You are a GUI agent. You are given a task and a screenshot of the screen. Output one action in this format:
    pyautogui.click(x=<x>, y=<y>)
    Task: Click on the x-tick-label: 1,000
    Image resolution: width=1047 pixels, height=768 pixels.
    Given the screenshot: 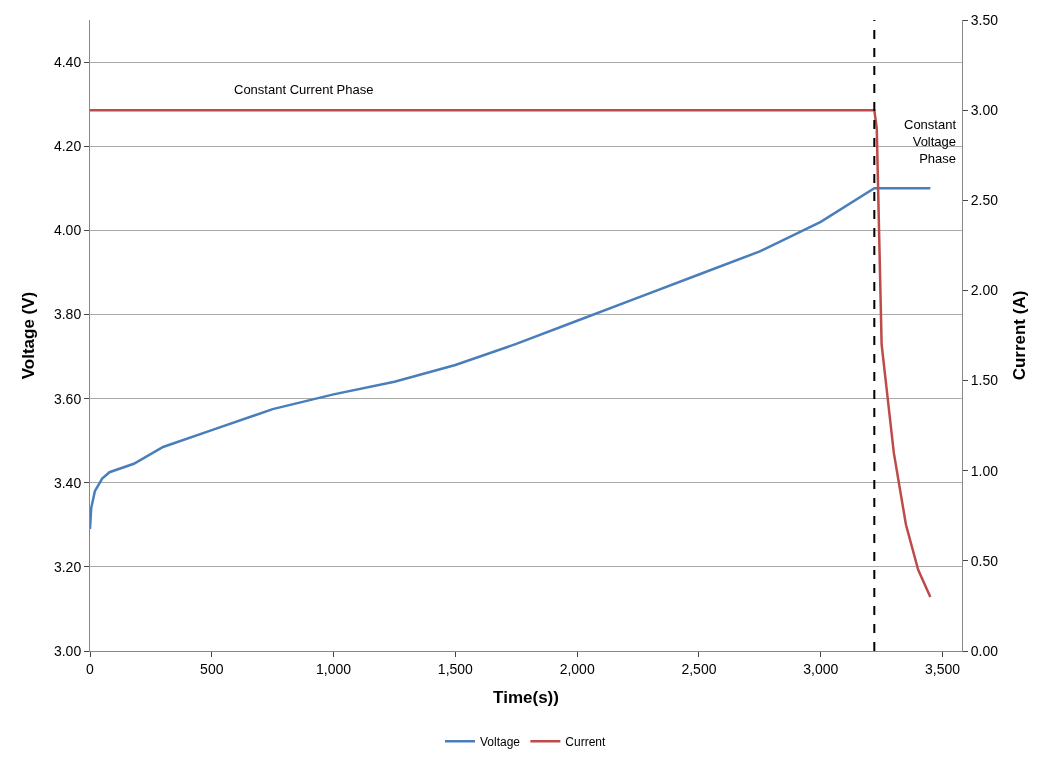 What is the action you would take?
    pyautogui.click(x=334, y=668)
    